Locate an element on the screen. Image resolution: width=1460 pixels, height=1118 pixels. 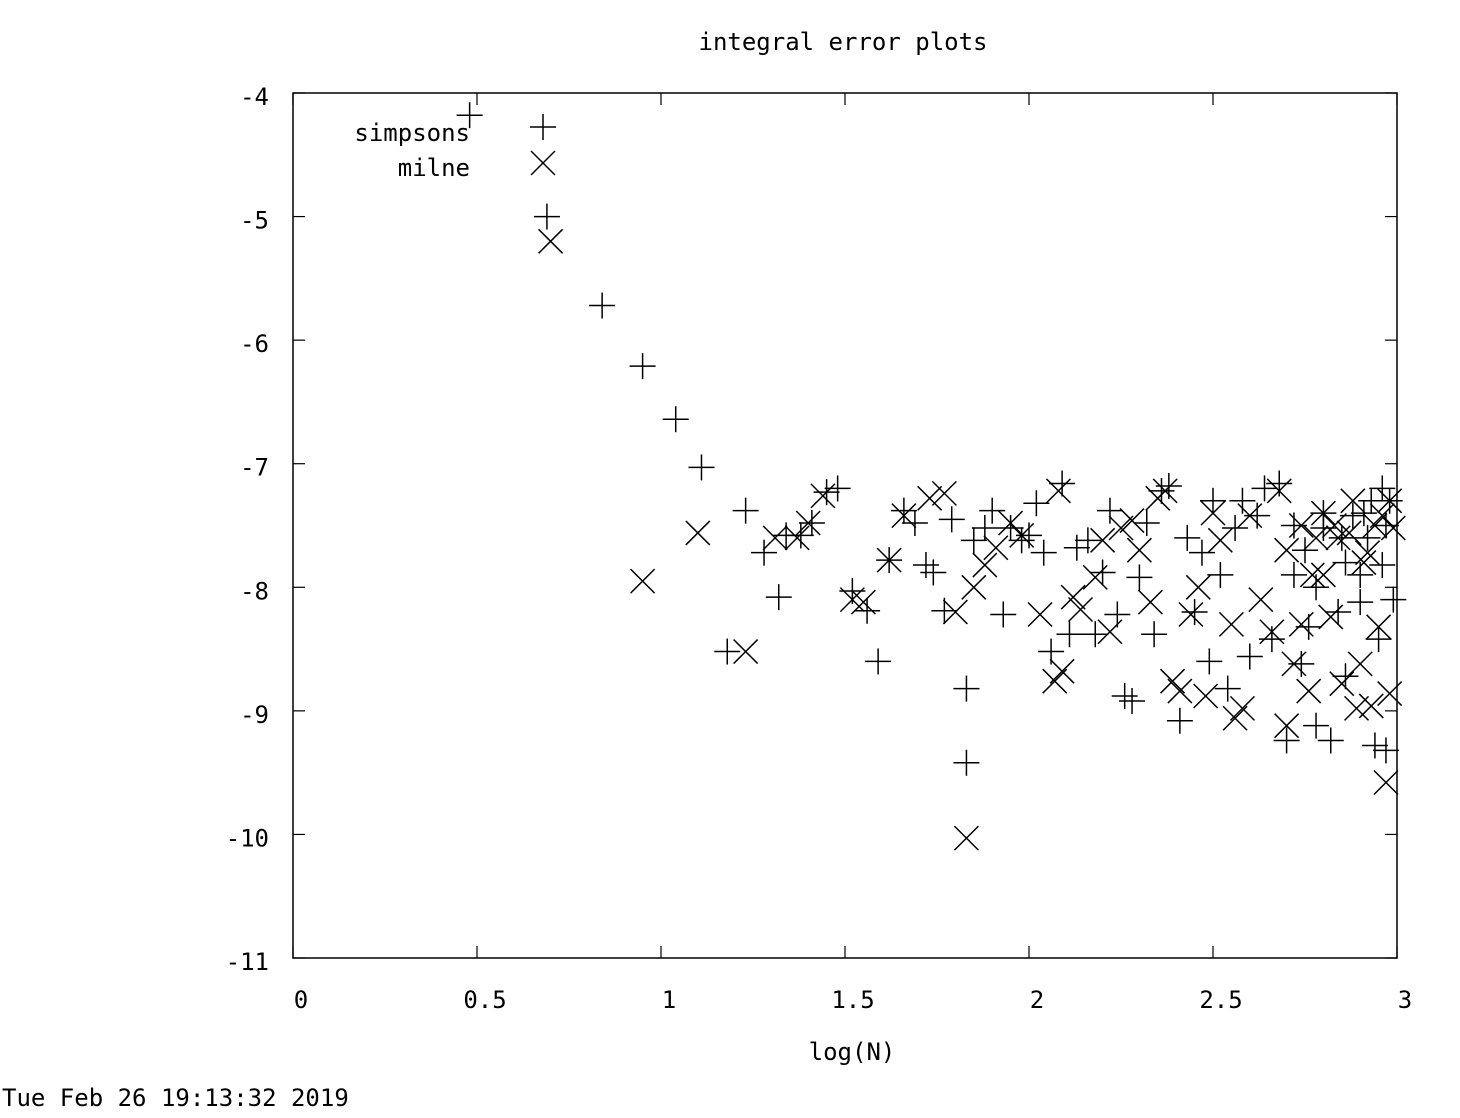
x-tick-label: 2 is located at coordinates (1037, 1000).